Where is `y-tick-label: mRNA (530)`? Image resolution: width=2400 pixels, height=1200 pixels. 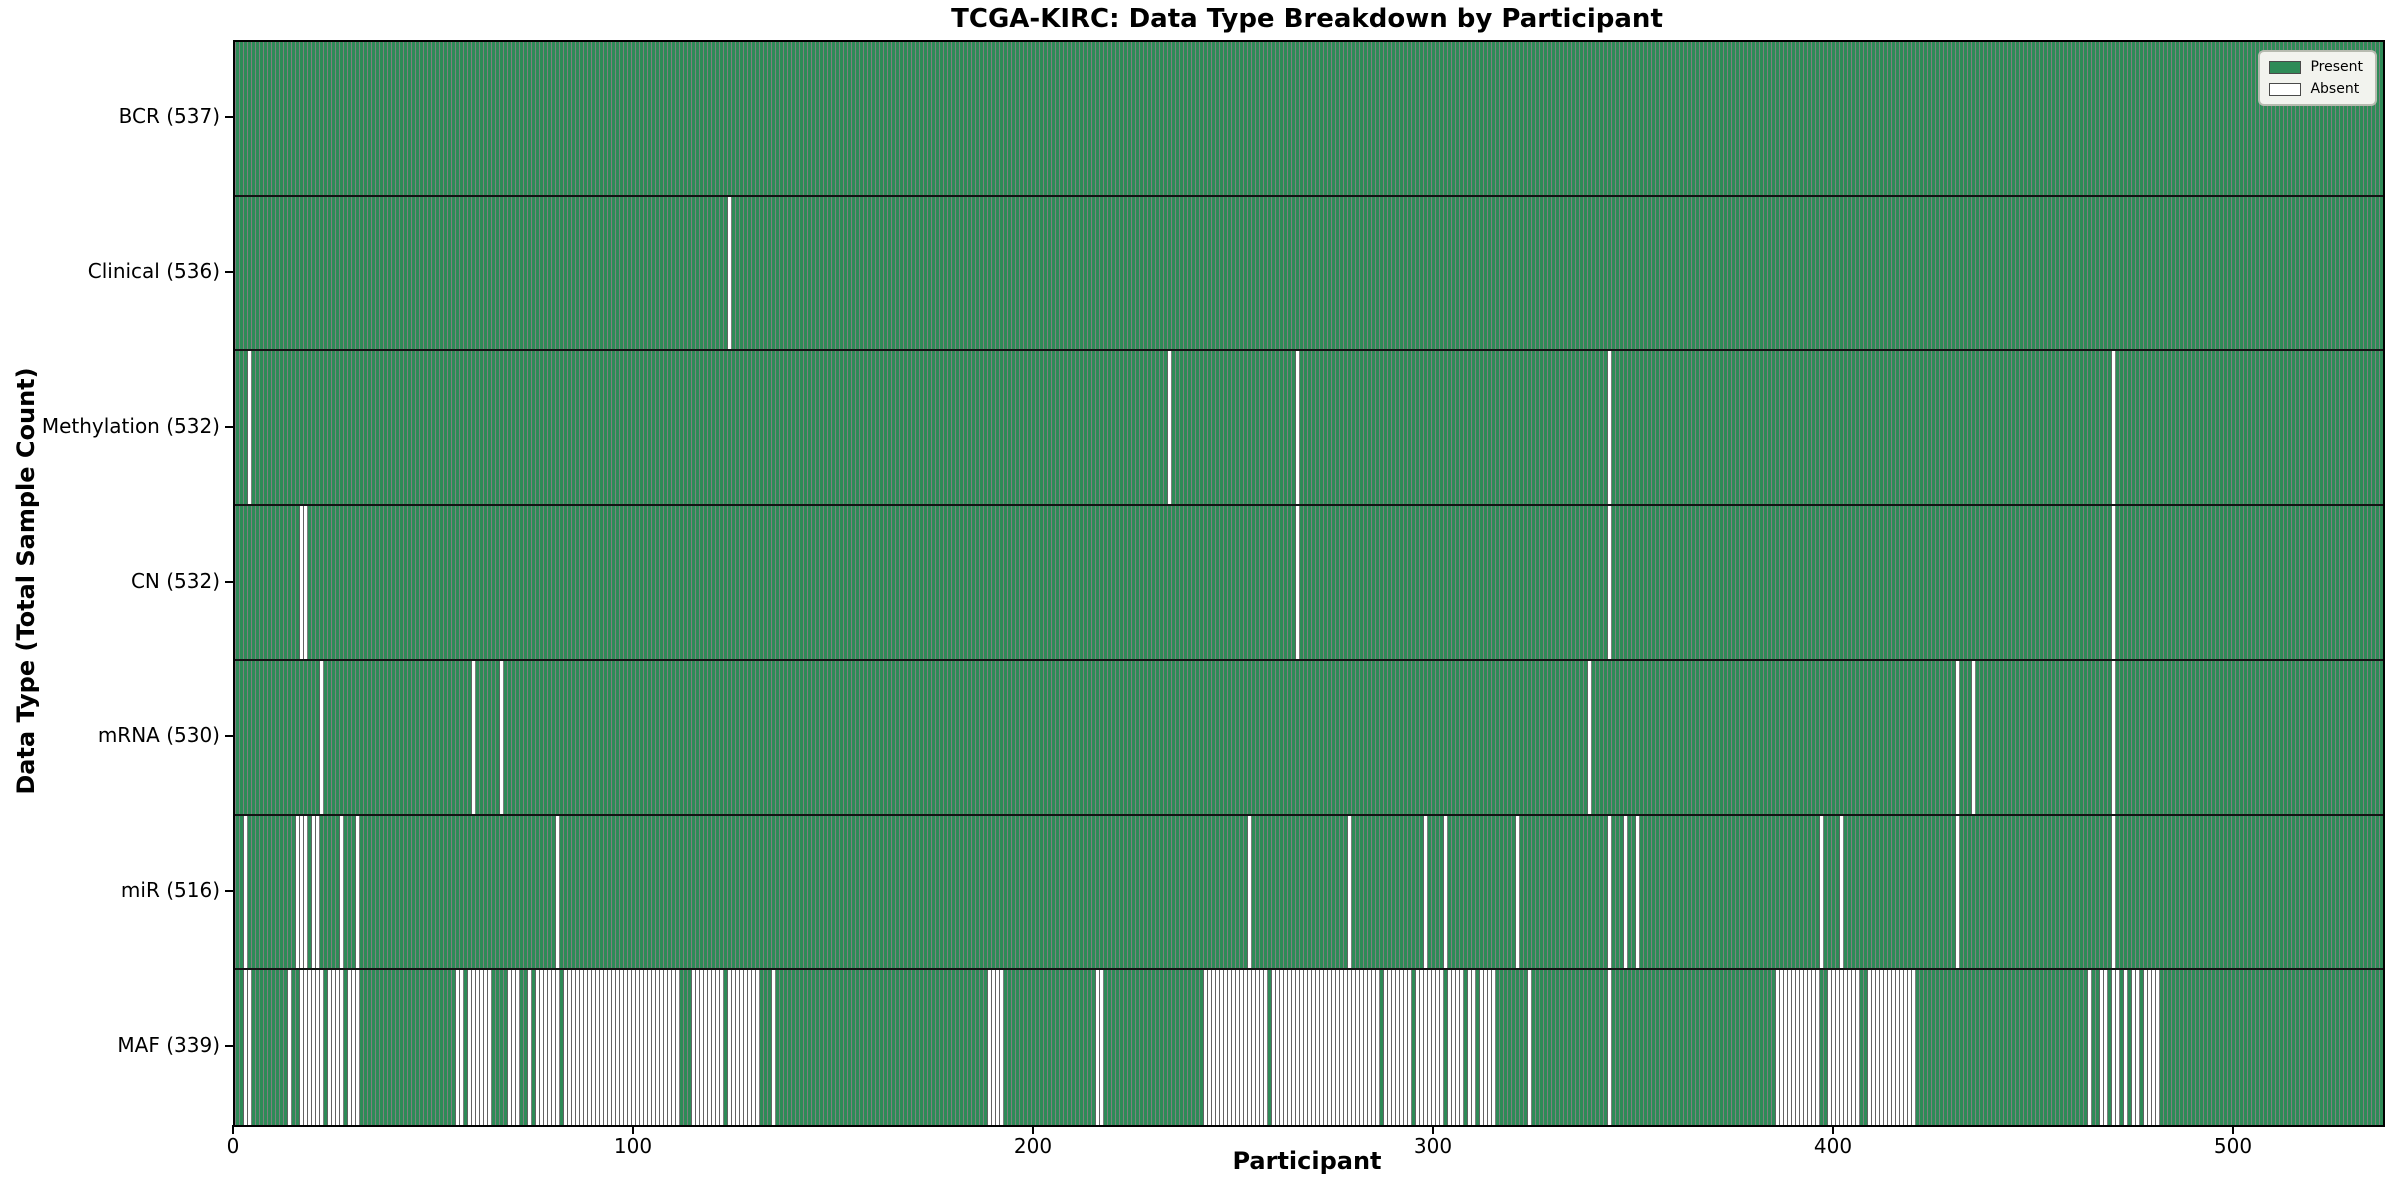
y-tick-label: mRNA (530) is located at coordinates (158, 735).